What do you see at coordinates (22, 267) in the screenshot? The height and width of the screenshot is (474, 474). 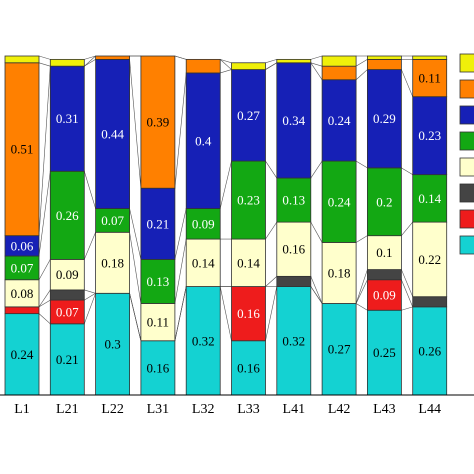 I see `data-label-L1-4: 0.07` at bounding box center [22, 267].